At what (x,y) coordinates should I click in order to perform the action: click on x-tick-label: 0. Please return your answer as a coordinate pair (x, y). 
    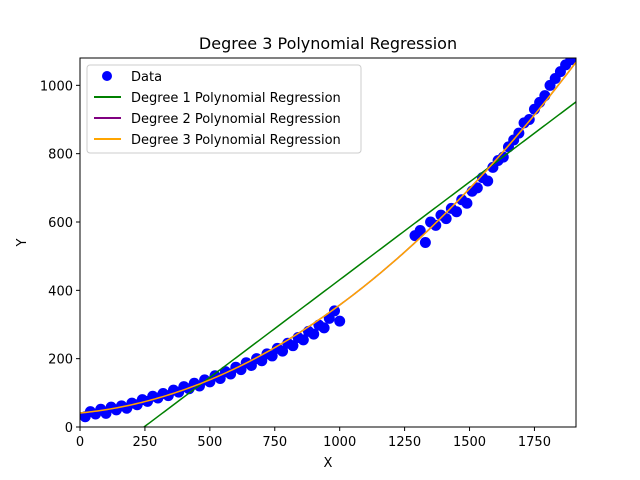
    Looking at the image, I should click on (80, 442).